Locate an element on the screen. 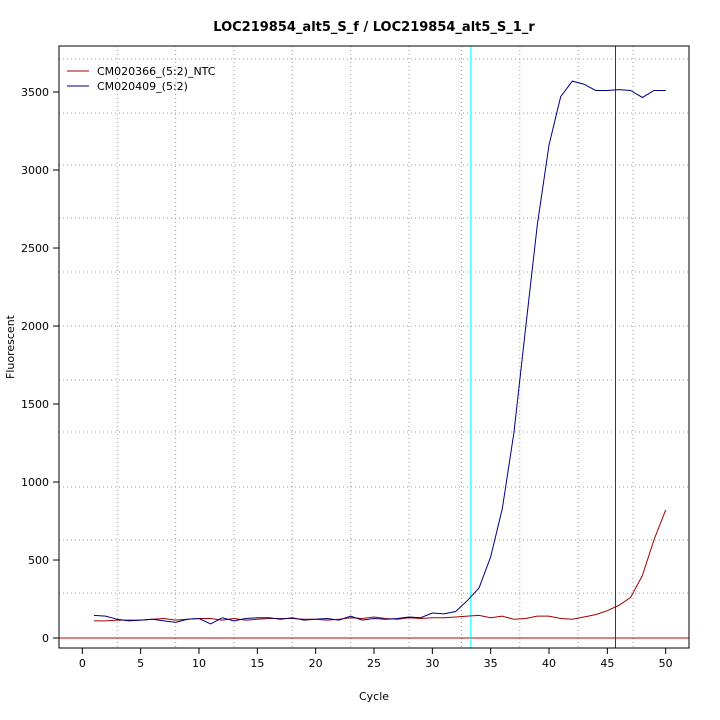  y-tick-label: 1000 is located at coordinates (35, 482).